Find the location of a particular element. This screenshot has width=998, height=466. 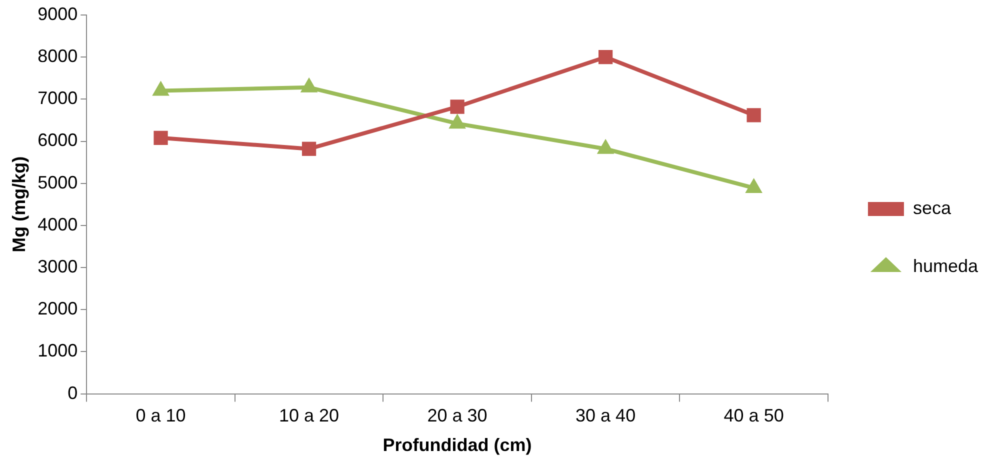

legend-label: seca is located at coordinates (932, 208).